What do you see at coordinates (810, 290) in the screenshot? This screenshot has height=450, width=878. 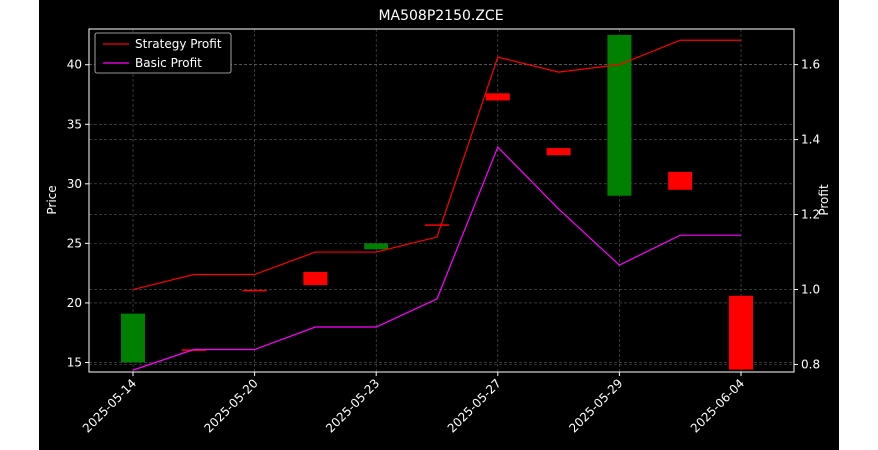 I see `y2-tick-label: 1.0` at bounding box center [810, 290].